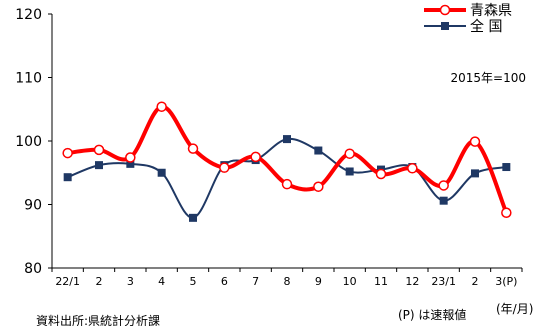 Image resolution: width=538 pixels, height=326 pixels. Describe the element at coordinates (491, 11) in the screenshot. I see `legend-label: 青森県` at that location.